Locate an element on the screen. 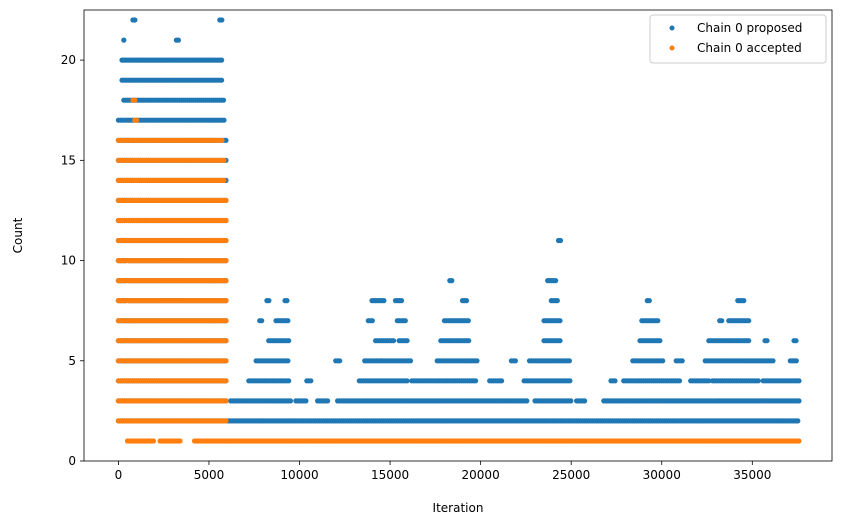 This screenshot has width=842, height=525. x-axis-label: Iteration is located at coordinates (458, 508).